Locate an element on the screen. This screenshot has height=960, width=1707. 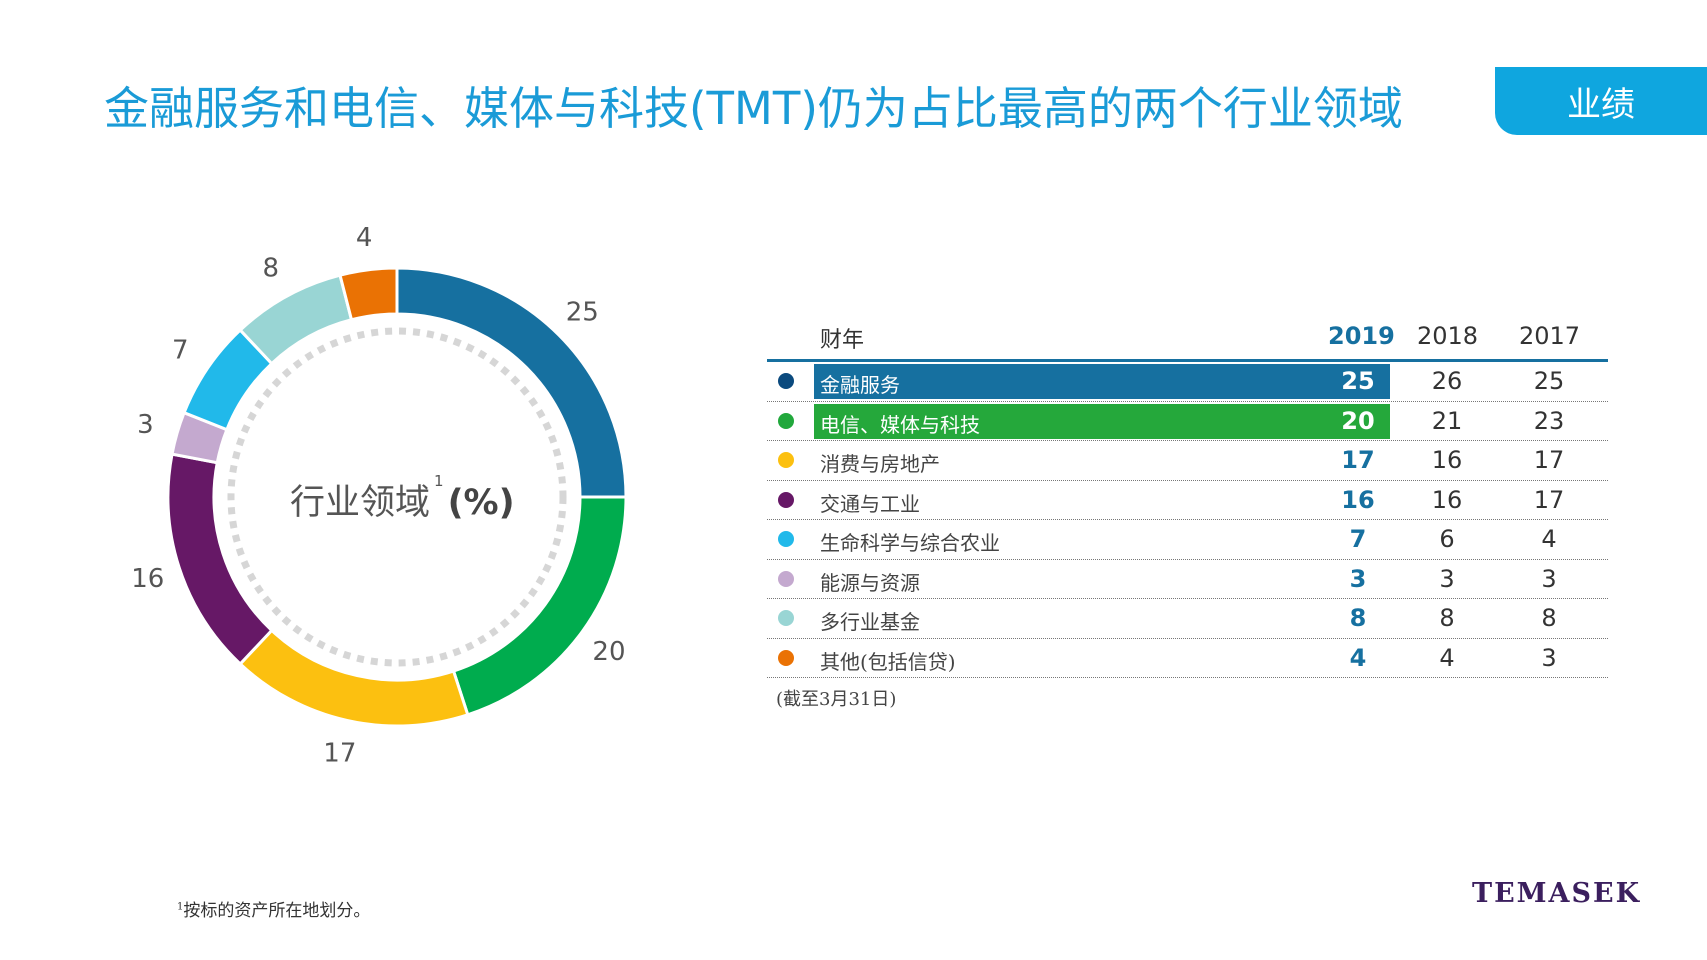
center-unit: (%) is located at coordinates (481, 503).